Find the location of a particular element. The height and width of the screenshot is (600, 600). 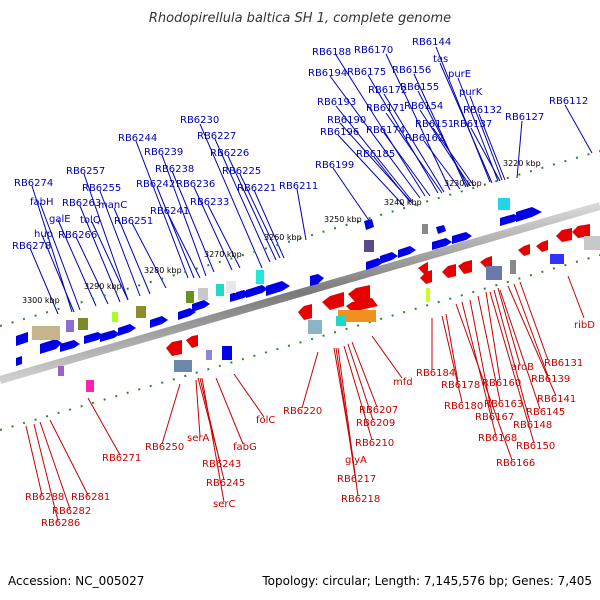

gene-label: RB6245 is located at coordinates (225, 483).